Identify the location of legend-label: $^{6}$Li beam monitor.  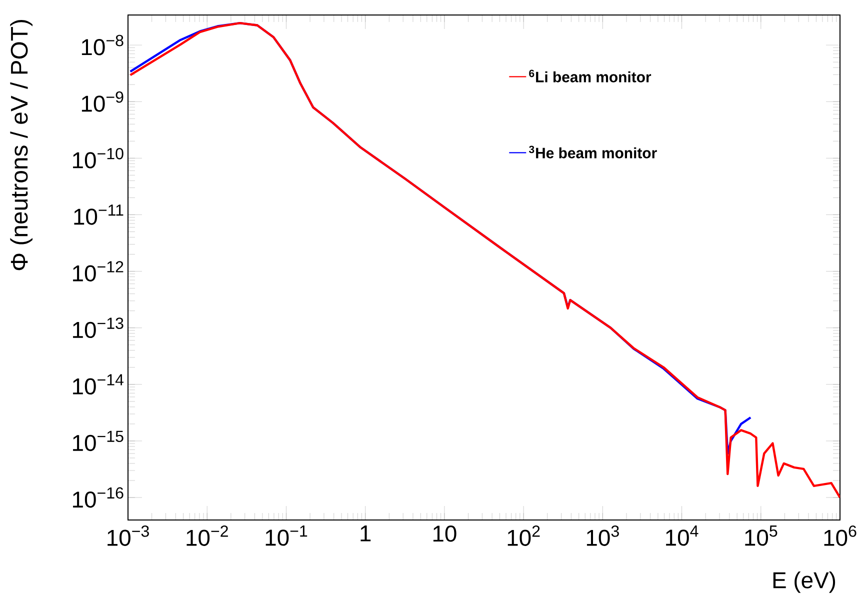
(590, 76).